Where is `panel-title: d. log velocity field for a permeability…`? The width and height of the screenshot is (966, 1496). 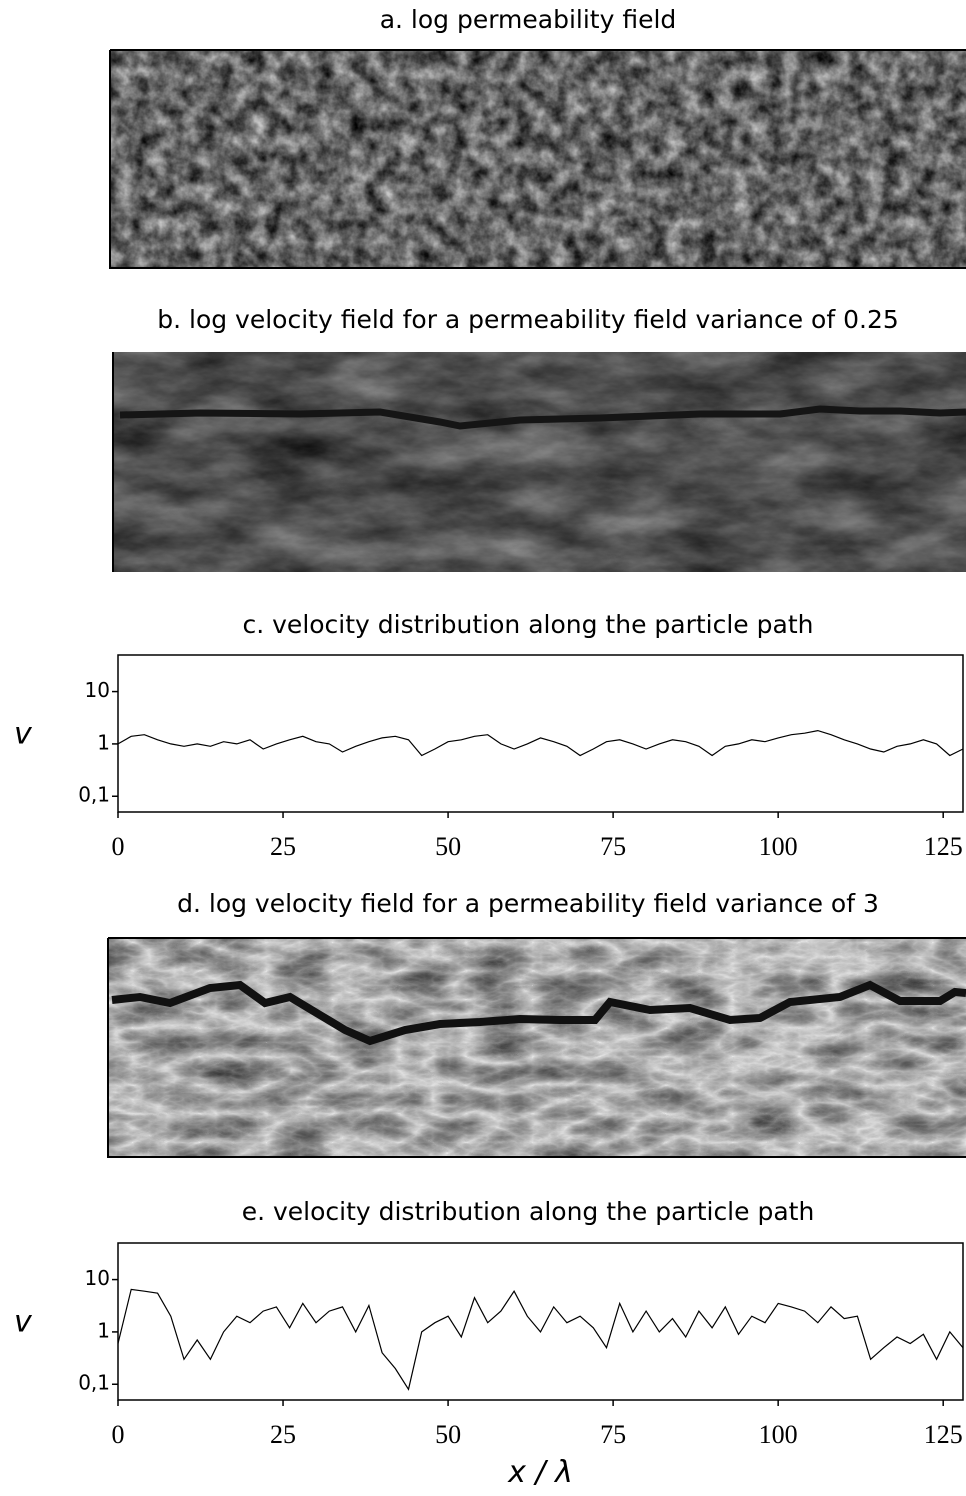 panel-title: d. log velocity field for a permeability… is located at coordinates (528, 903).